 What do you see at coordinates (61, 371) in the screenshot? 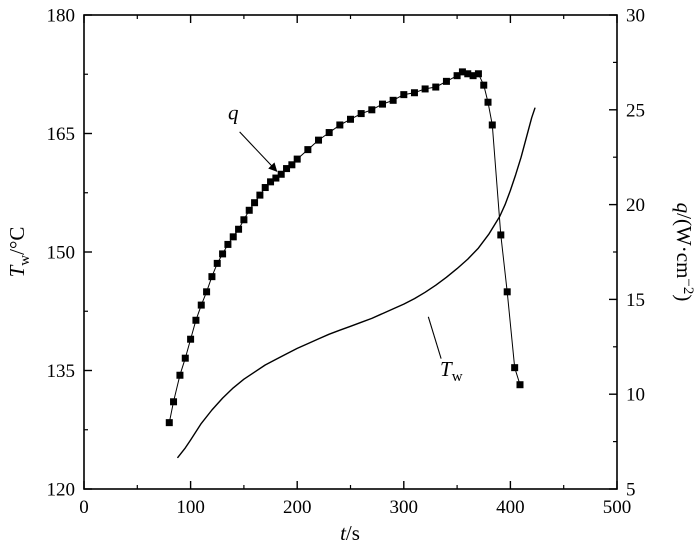
I see `y-left-tick-label: 135` at bounding box center [61, 371].